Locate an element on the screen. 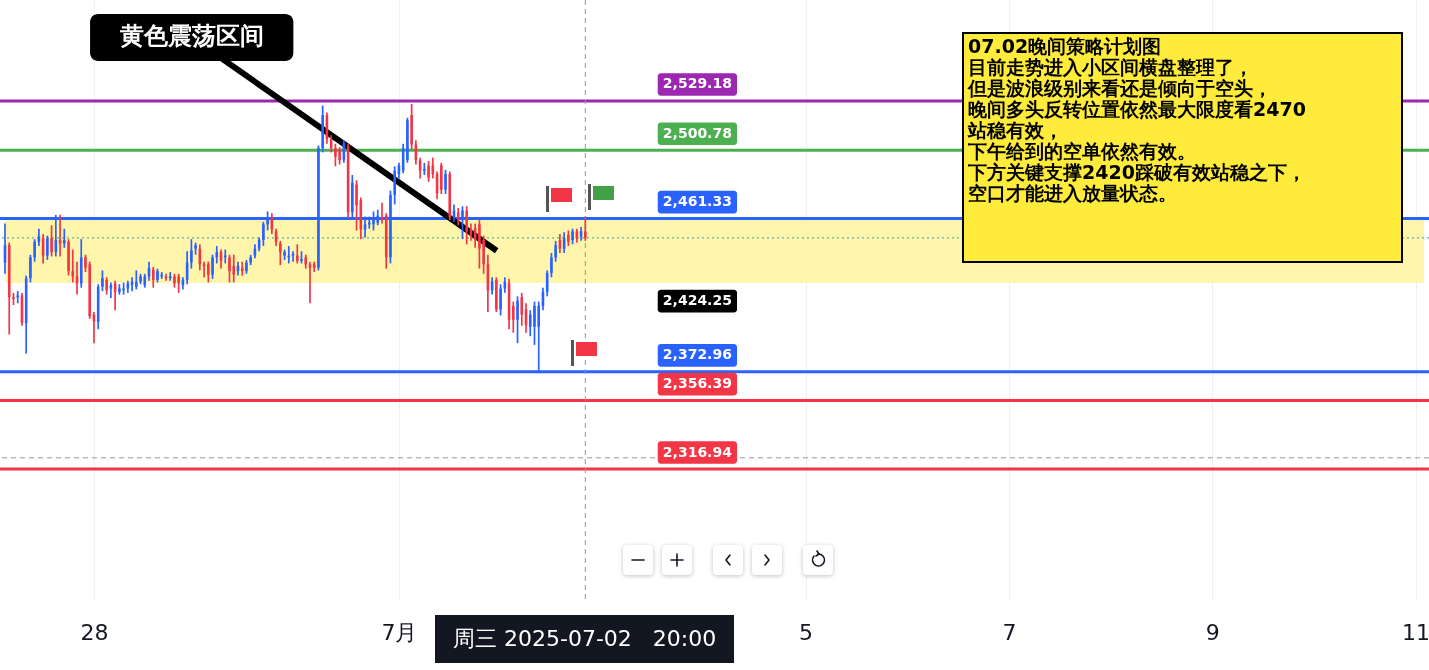 Image resolution: width=1429 pixels, height=670 pixels. ref-line-label: 2,461.33 is located at coordinates (697, 201).